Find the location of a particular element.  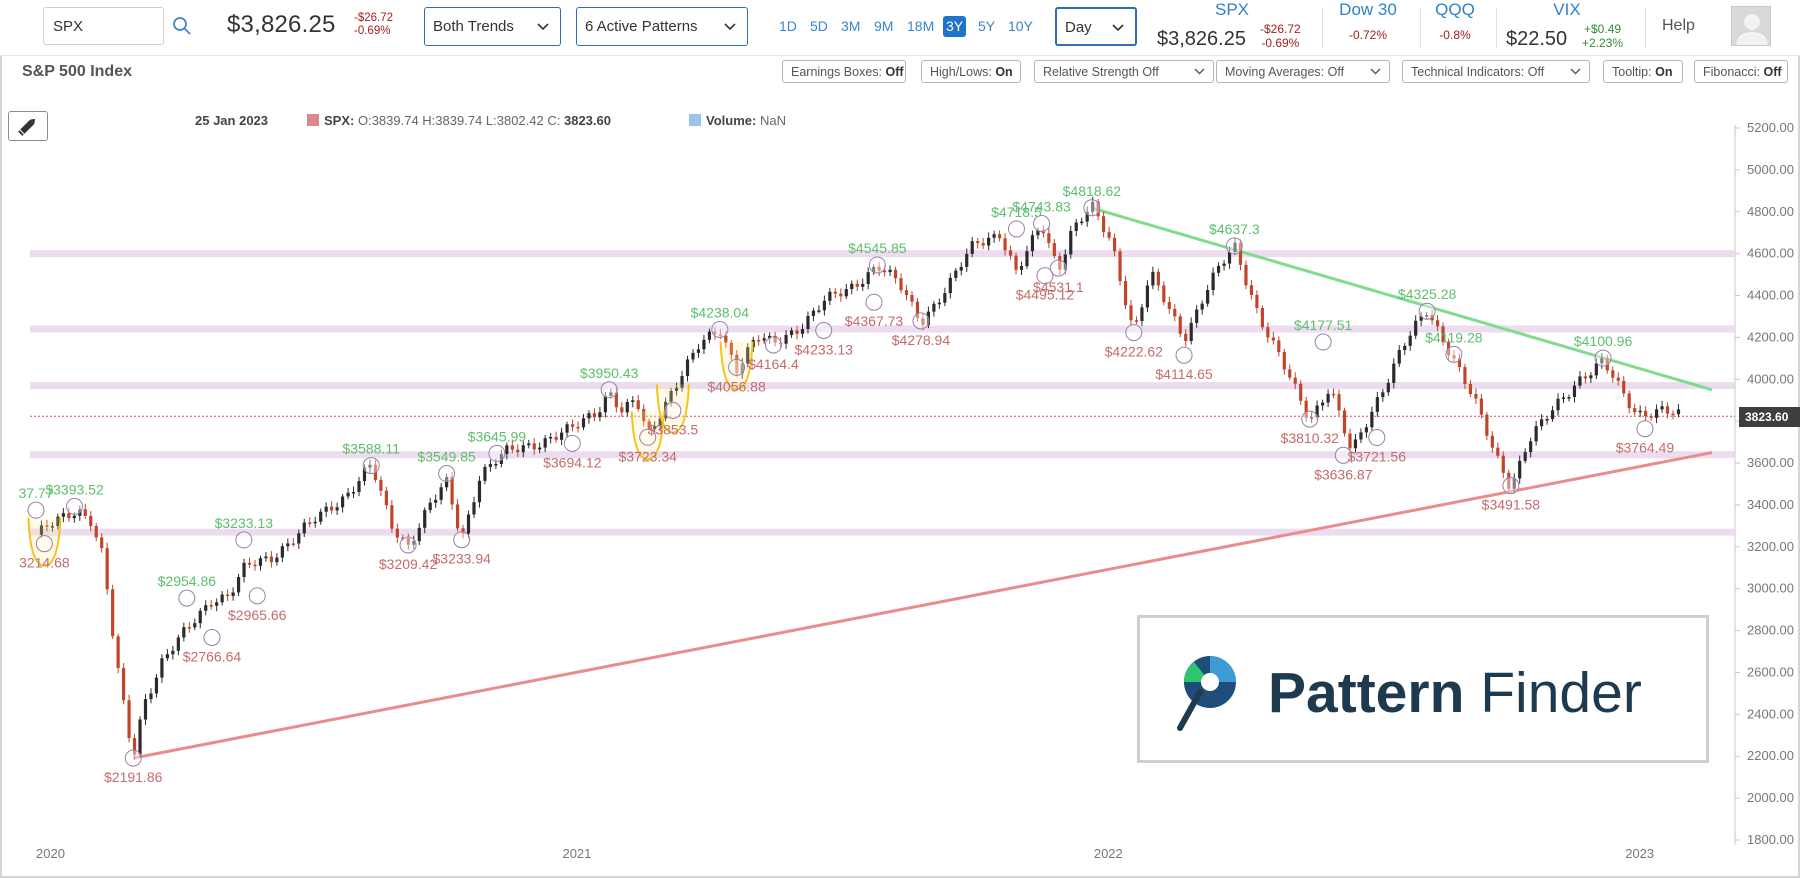

earnings-boxes-toggle: Earnings Boxes: Off is located at coordinates (844, 71).